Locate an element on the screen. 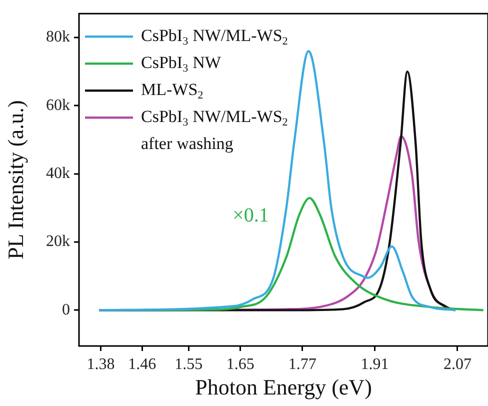 Image resolution: width=488 pixels, height=406 pixels. y-tick-label: 20k is located at coordinates (58, 241).